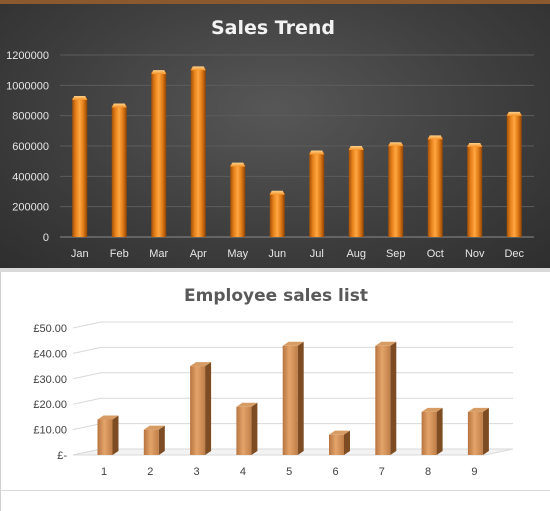 The image size is (550, 511). What do you see at coordinates (276, 296) in the screenshot?
I see `chart-title: Employee sales list` at bounding box center [276, 296].